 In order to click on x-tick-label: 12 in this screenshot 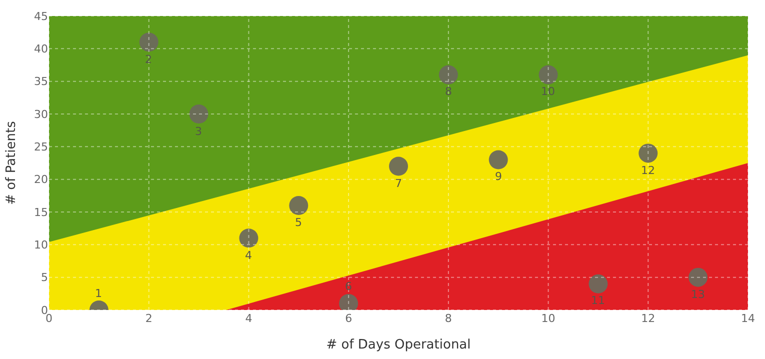, I will do `click(648, 318)`.